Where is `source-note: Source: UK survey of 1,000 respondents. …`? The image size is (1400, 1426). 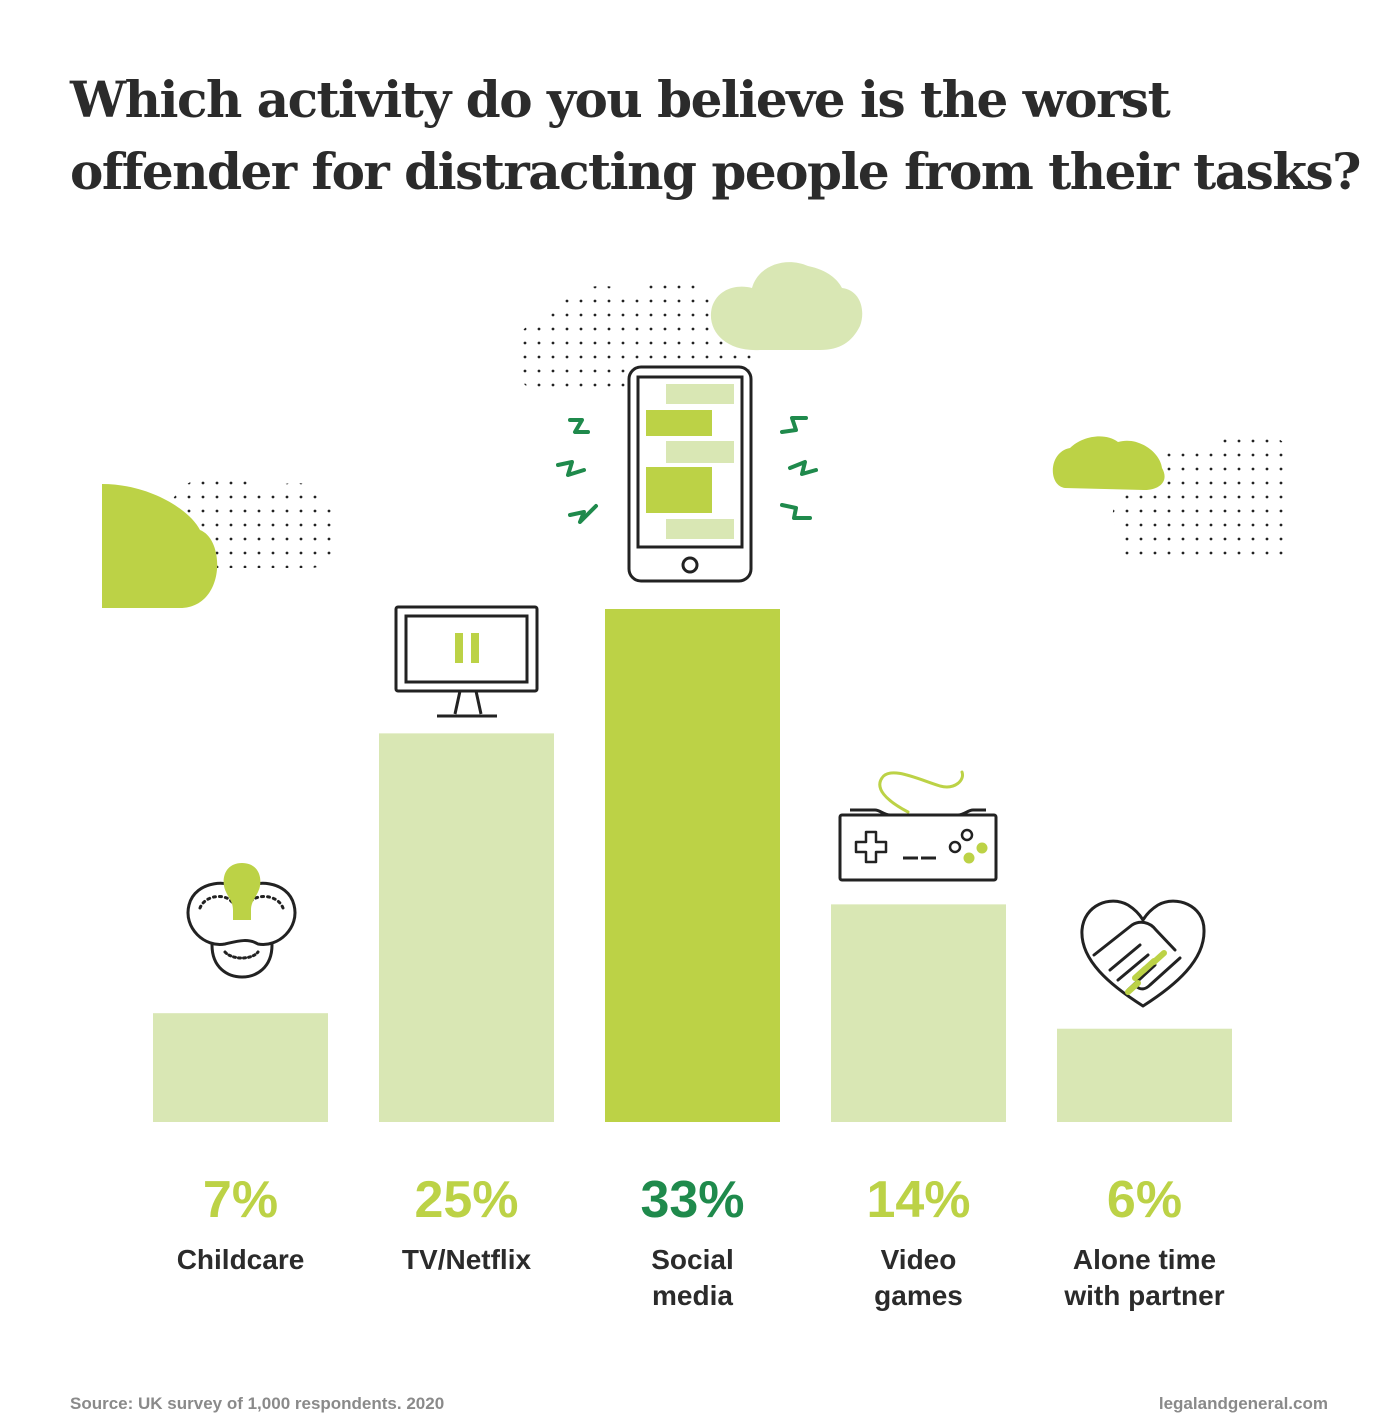 source-note: Source: UK survey of 1,000 respondents. … is located at coordinates (257, 1403).